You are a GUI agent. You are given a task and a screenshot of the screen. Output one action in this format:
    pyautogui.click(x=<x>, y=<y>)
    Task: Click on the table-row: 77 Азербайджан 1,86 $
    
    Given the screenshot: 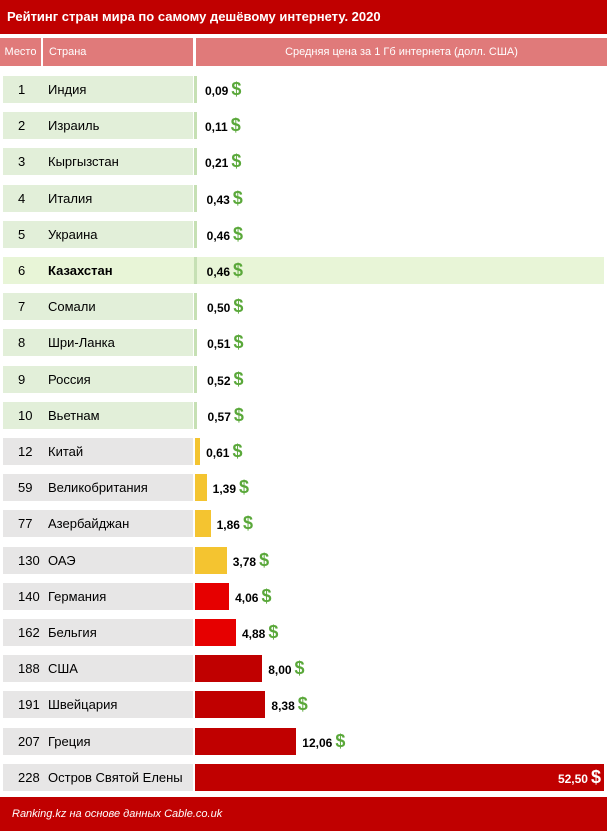 What is the action you would take?
    pyautogui.click(x=303, y=523)
    